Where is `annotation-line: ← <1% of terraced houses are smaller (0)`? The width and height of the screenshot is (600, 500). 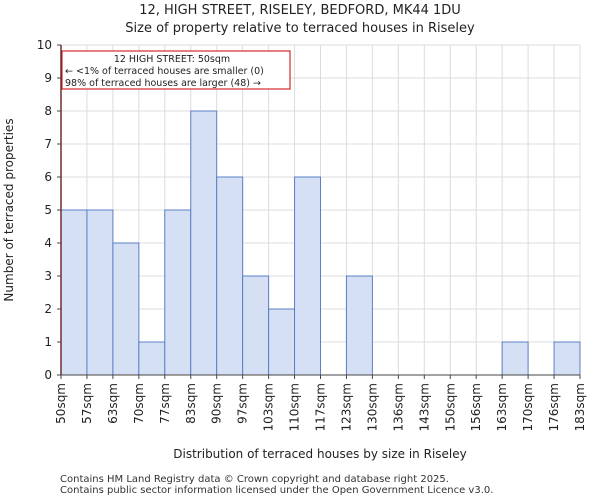
annotation-line: ← <1% of terraced houses are smaller (0) is located at coordinates (164, 71).